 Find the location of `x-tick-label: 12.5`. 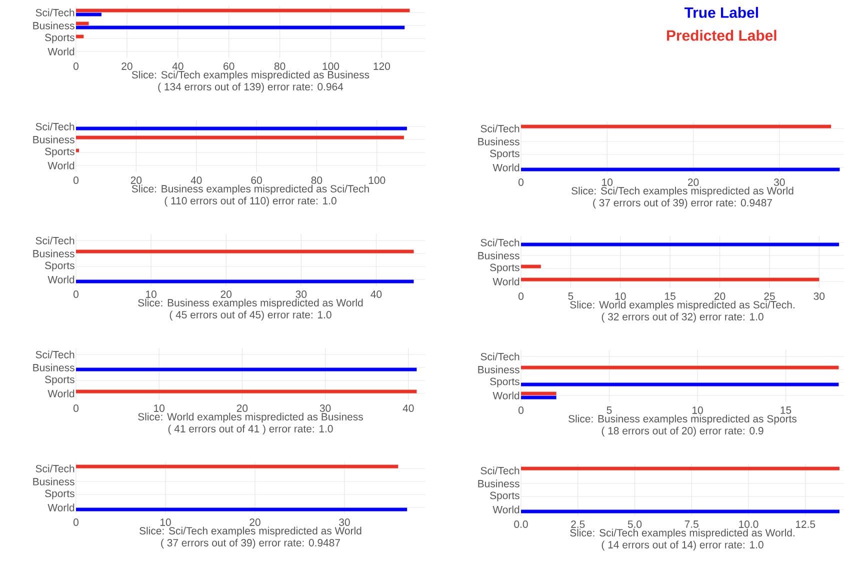

x-tick-label: 12.5 is located at coordinates (806, 524).